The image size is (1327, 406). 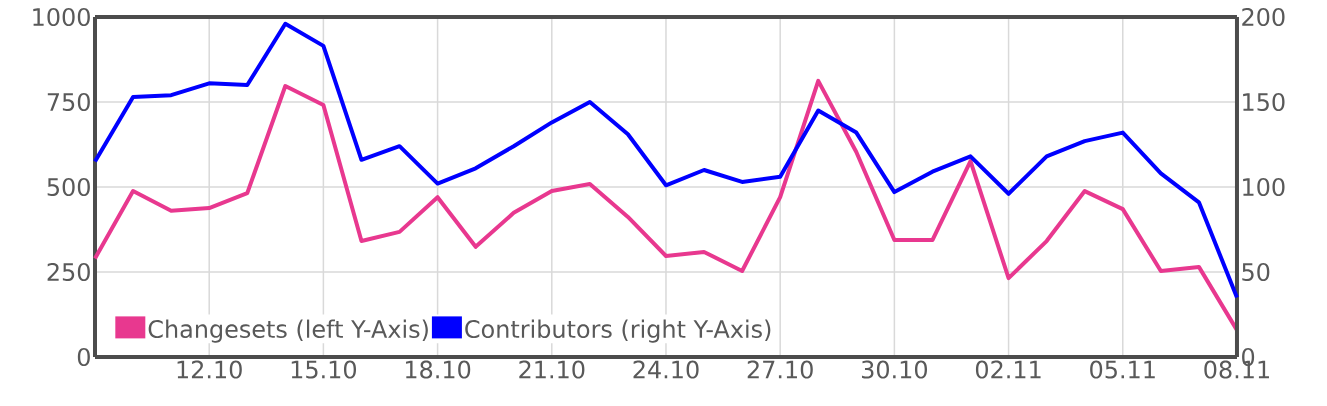 I want to click on x-tick-label: 12.10, so click(x=209, y=369).